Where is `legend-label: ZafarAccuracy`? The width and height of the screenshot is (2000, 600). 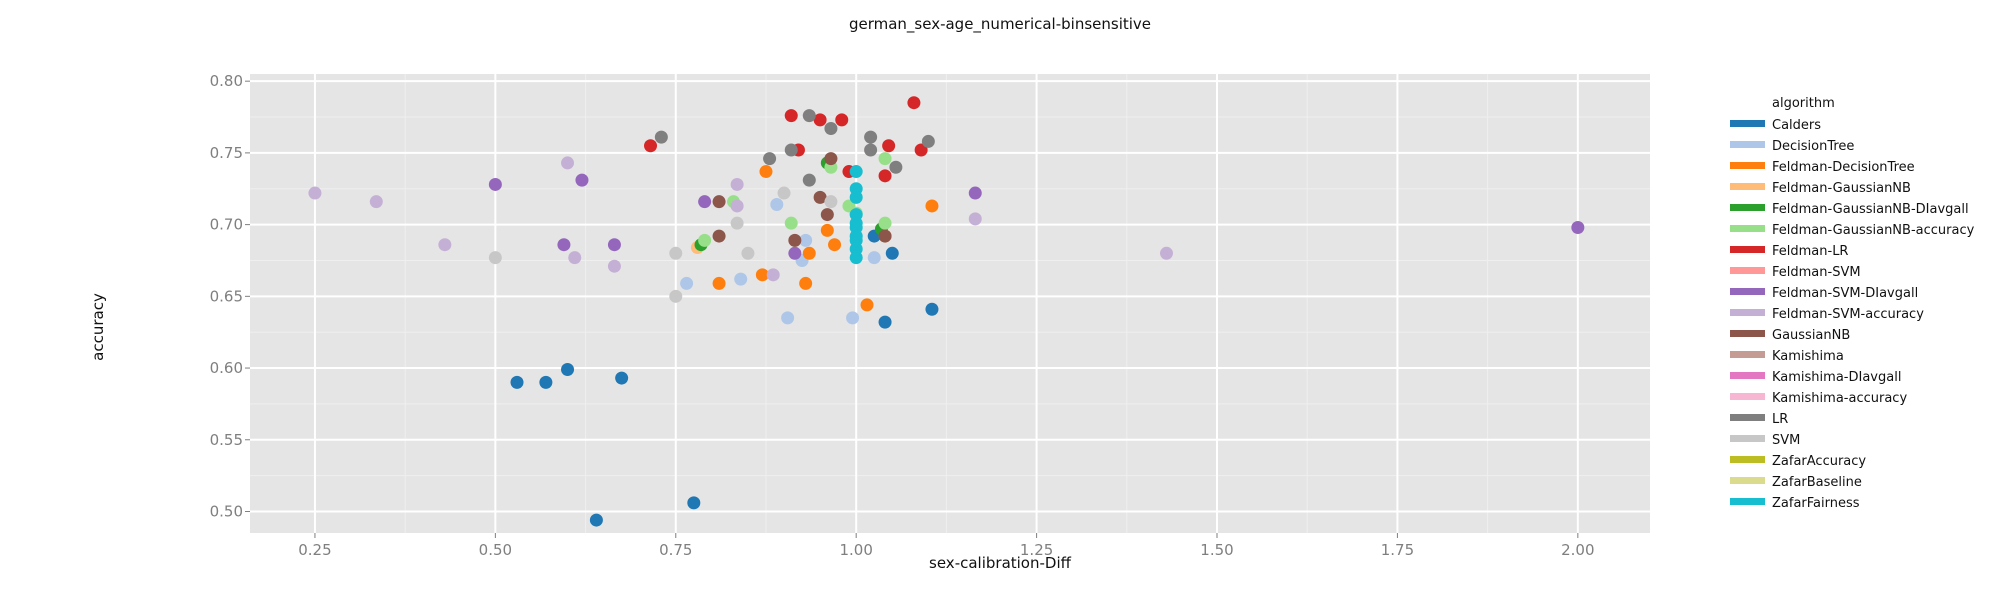
legend-label: ZafarAccuracy is located at coordinates (1819, 461).